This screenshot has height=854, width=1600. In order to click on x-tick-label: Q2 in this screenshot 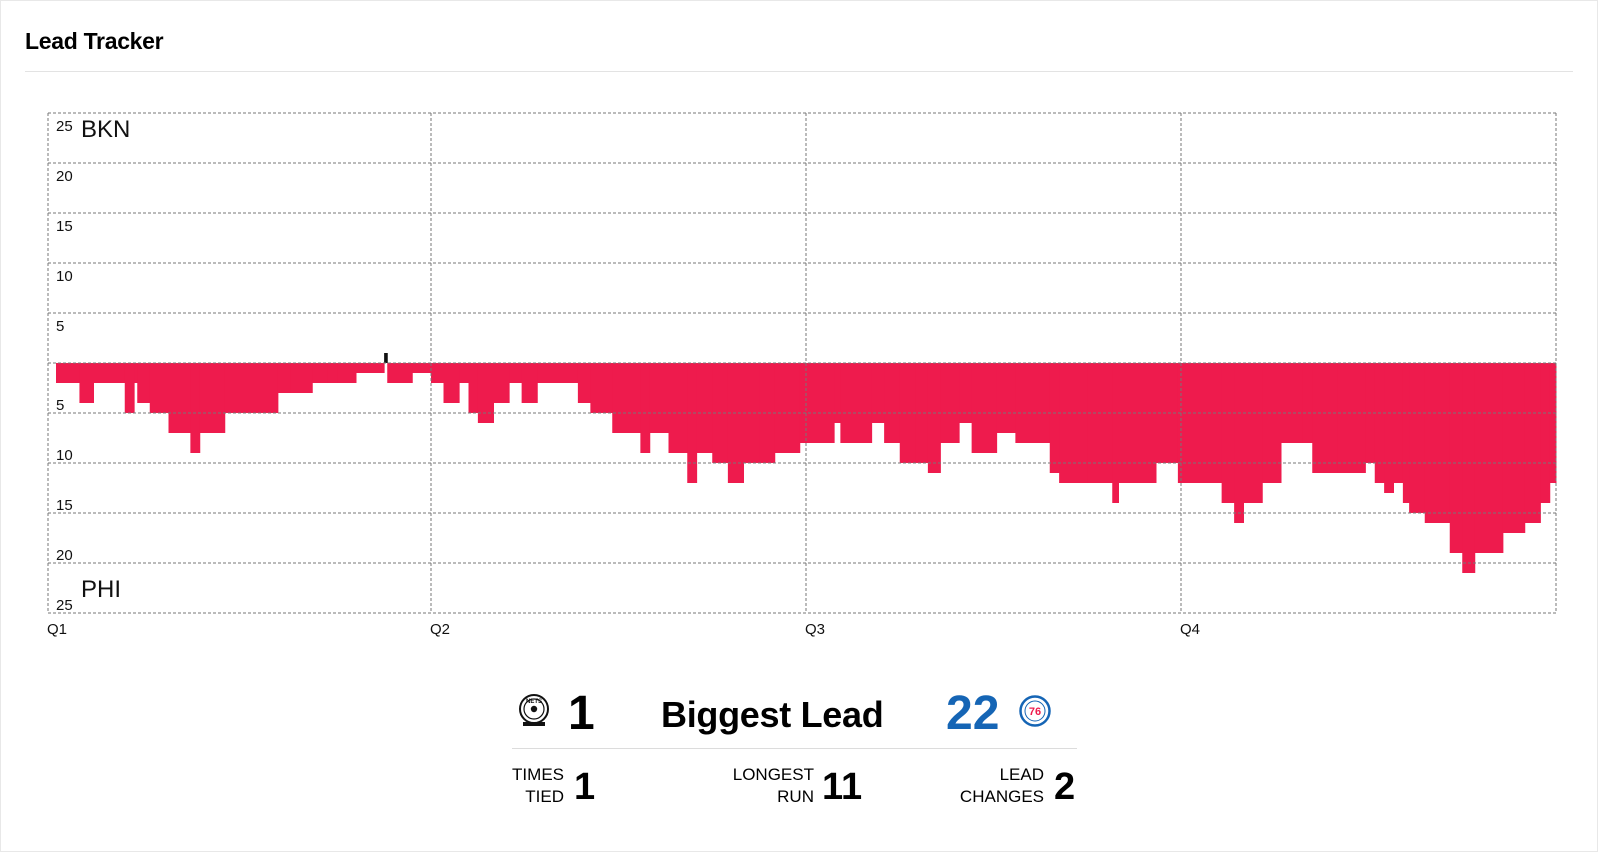, I will do `click(440, 629)`.